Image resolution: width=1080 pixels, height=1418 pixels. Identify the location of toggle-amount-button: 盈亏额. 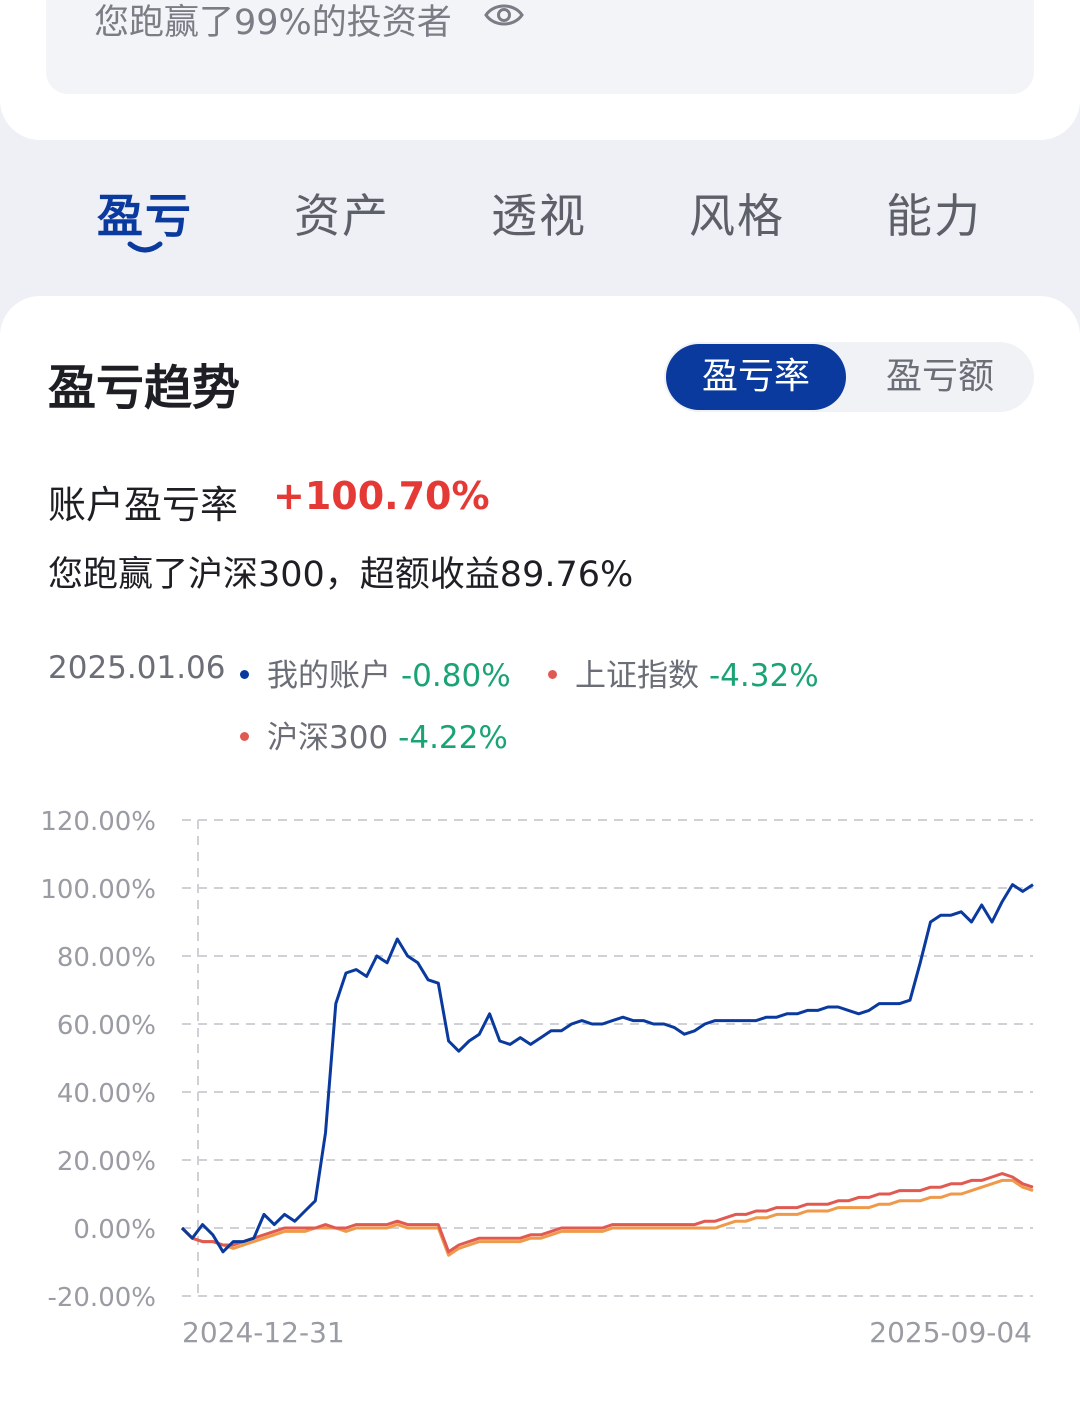
(939, 376).